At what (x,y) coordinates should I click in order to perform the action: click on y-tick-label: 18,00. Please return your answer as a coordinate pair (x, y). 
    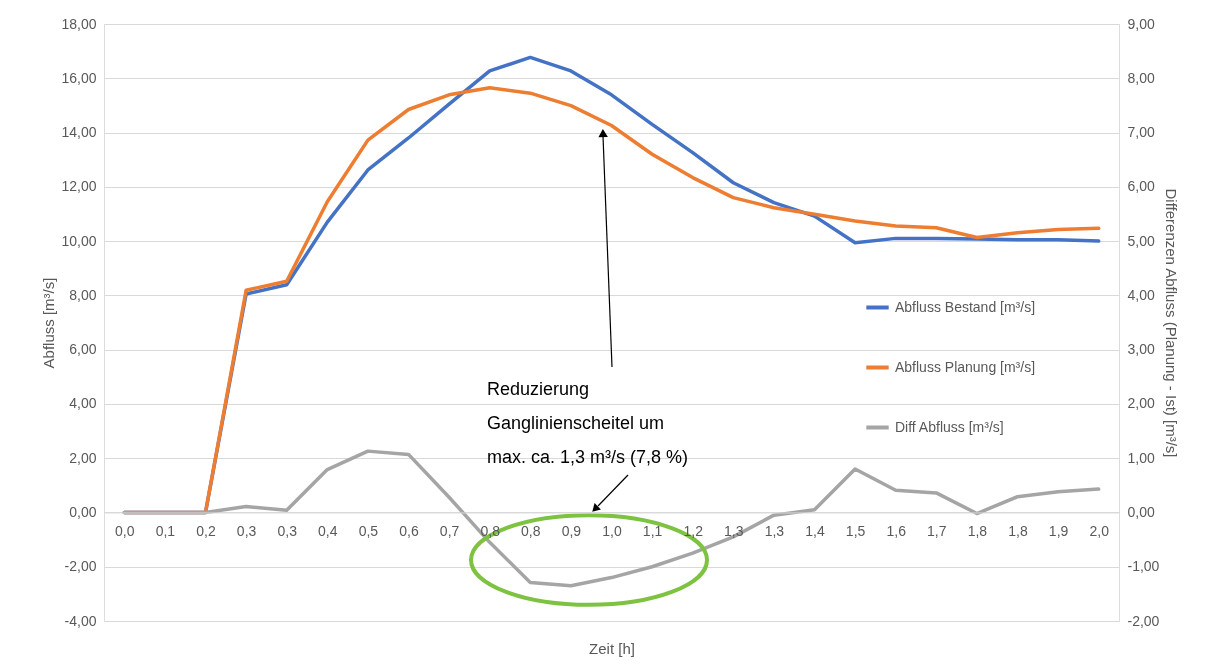
    Looking at the image, I should click on (79, 23).